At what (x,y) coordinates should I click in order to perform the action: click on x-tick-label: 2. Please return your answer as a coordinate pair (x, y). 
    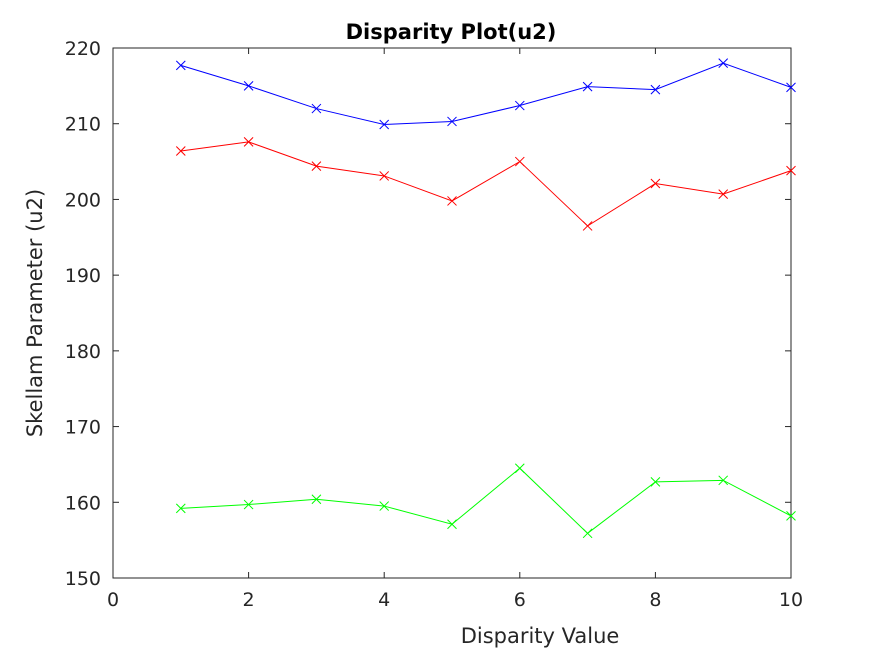
    Looking at the image, I should click on (249, 600).